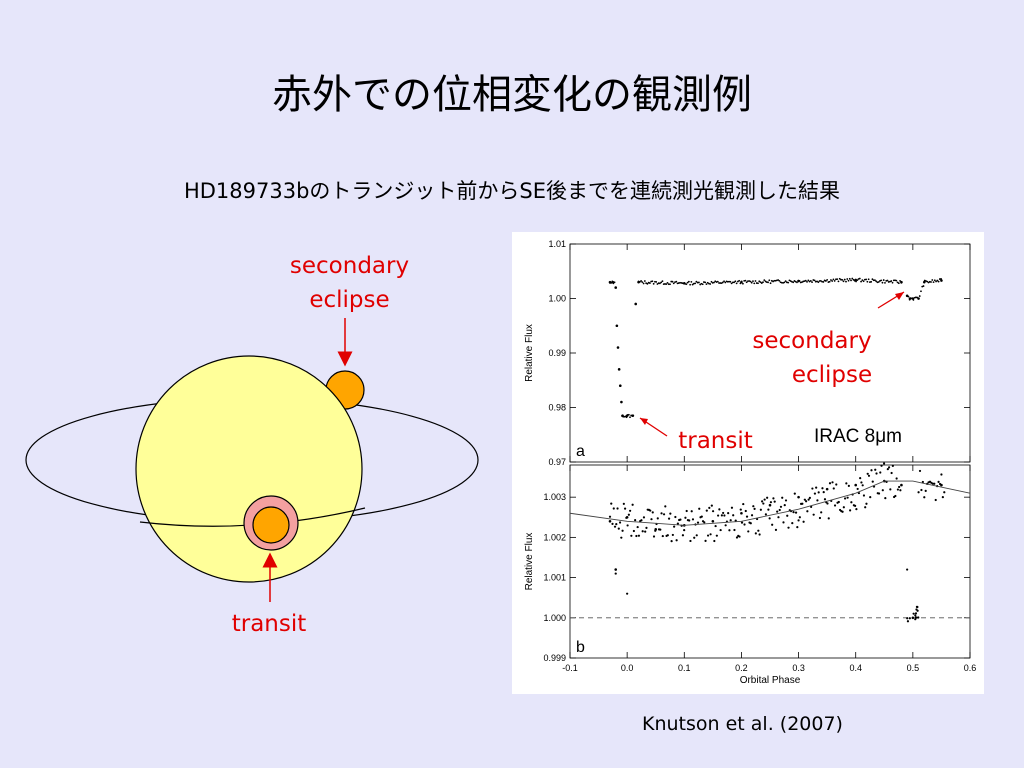 The height and width of the screenshot is (768, 1024). What do you see at coordinates (512, 191) in the screenshot?
I see `page-subtitle: HD189733bのトランジット前からSE後までを連続測光観測した結果` at bounding box center [512, 191].